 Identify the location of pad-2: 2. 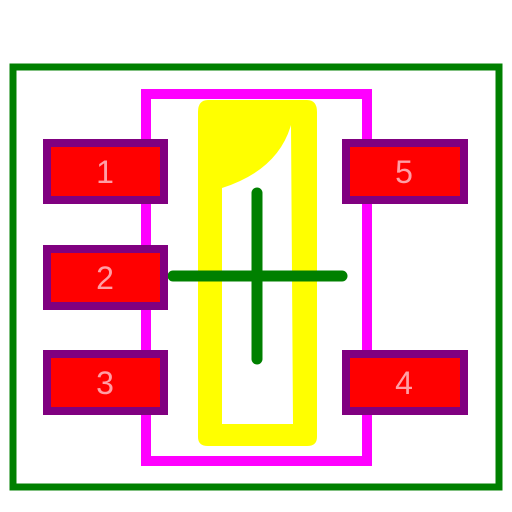
(105, 277).